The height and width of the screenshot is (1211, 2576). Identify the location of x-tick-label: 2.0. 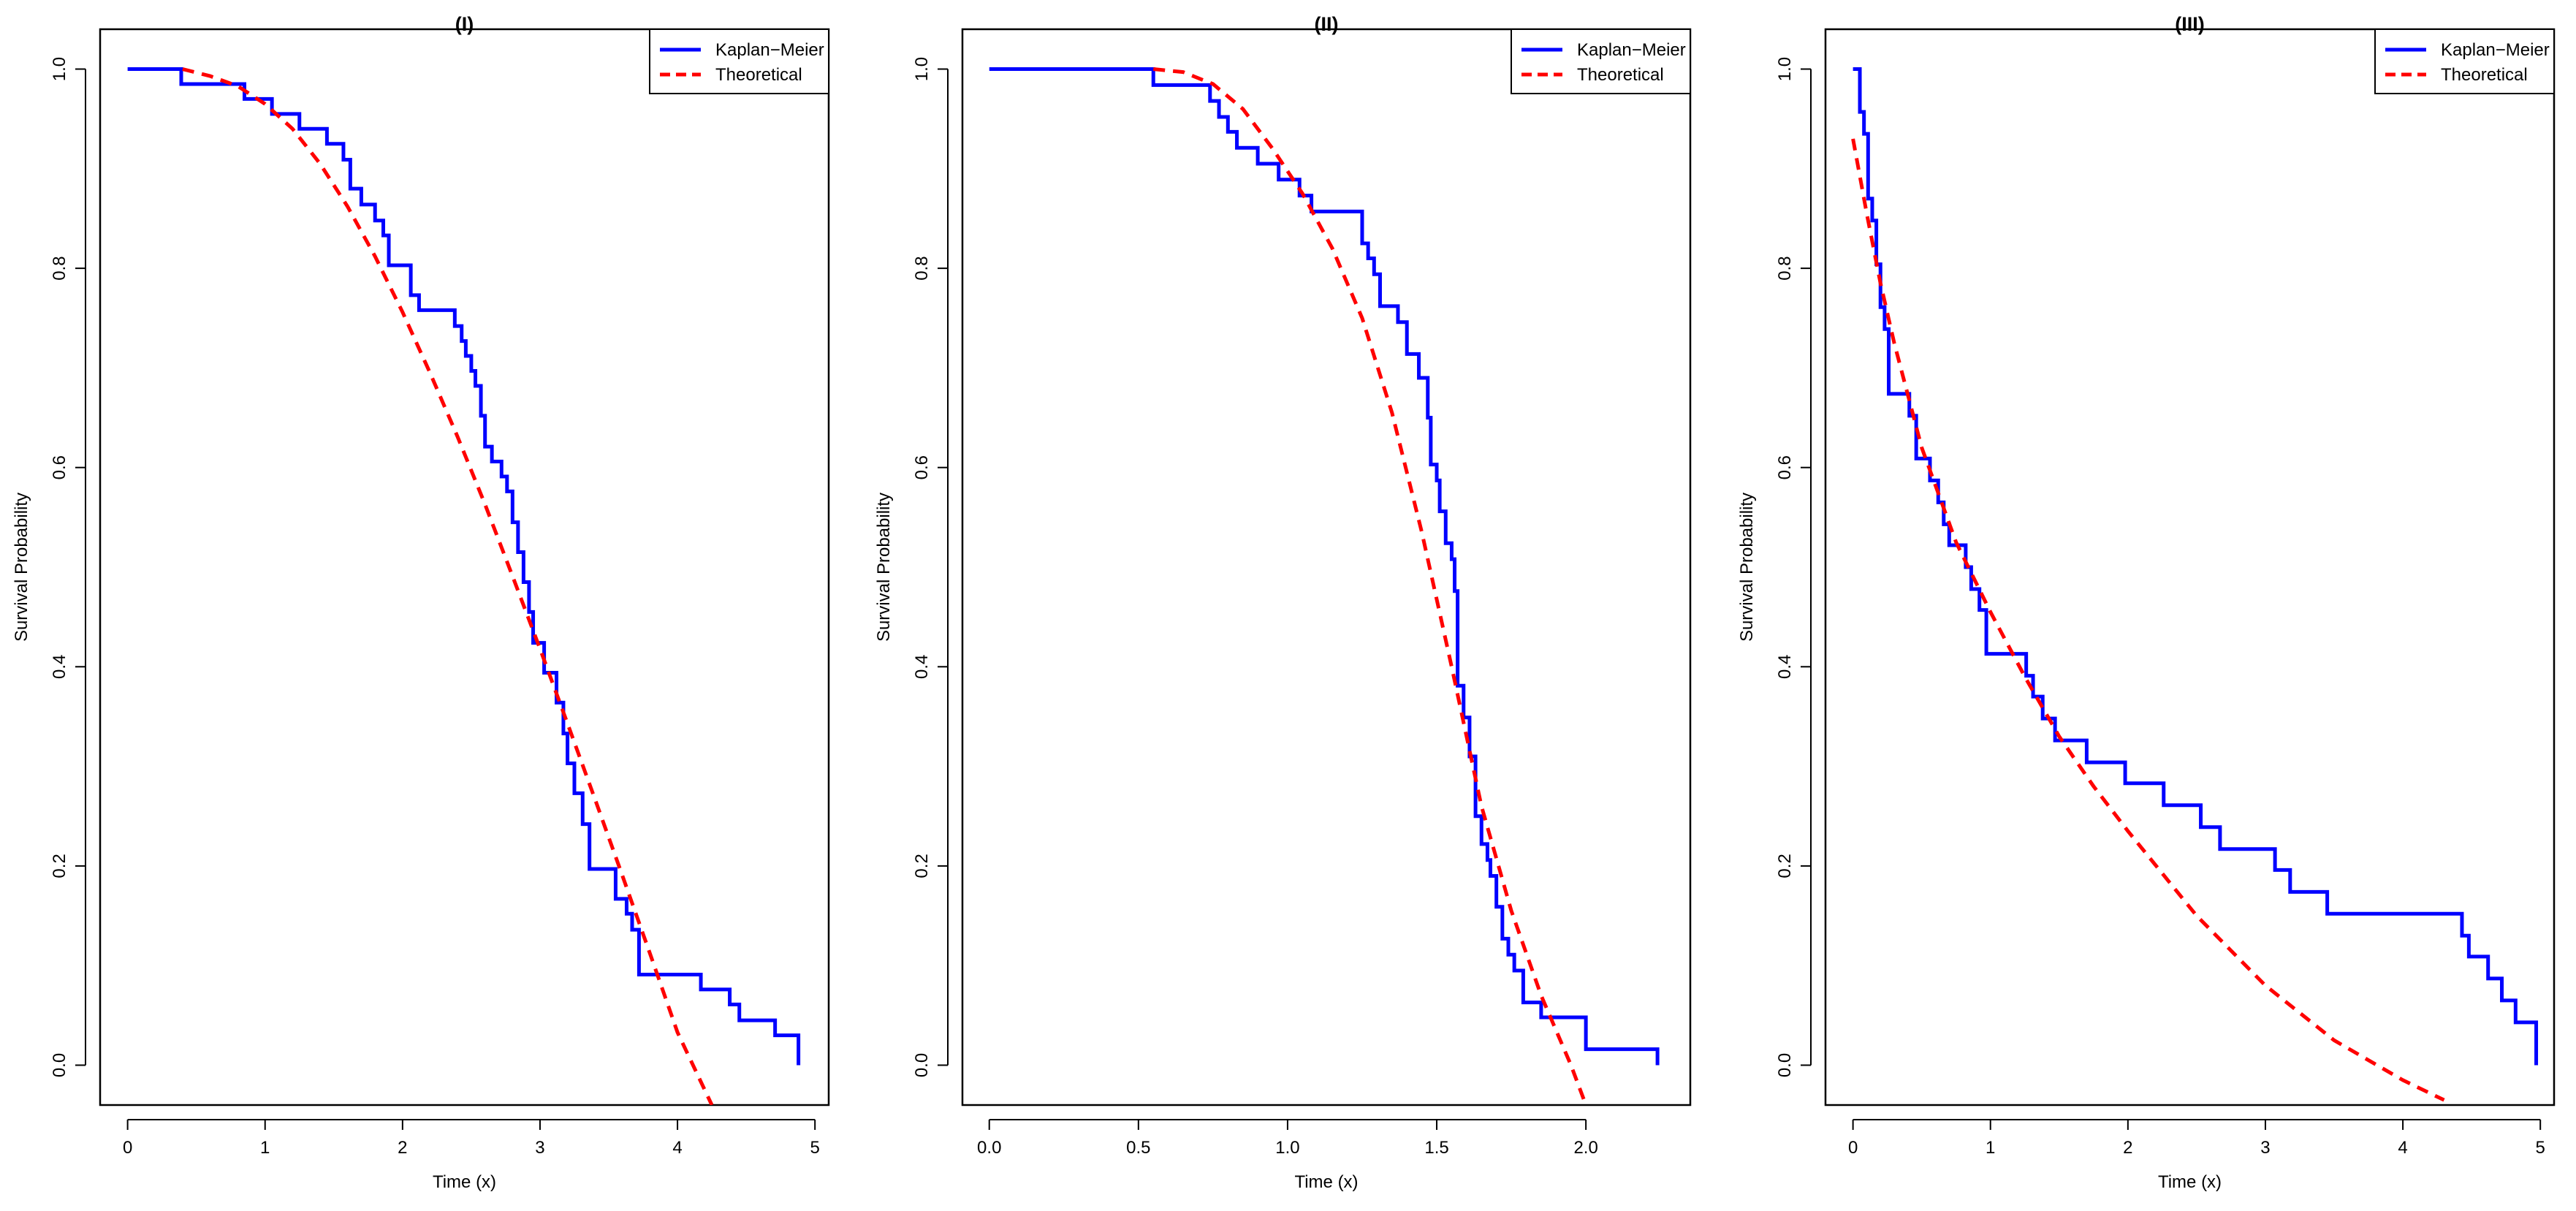
(1585, 1148).